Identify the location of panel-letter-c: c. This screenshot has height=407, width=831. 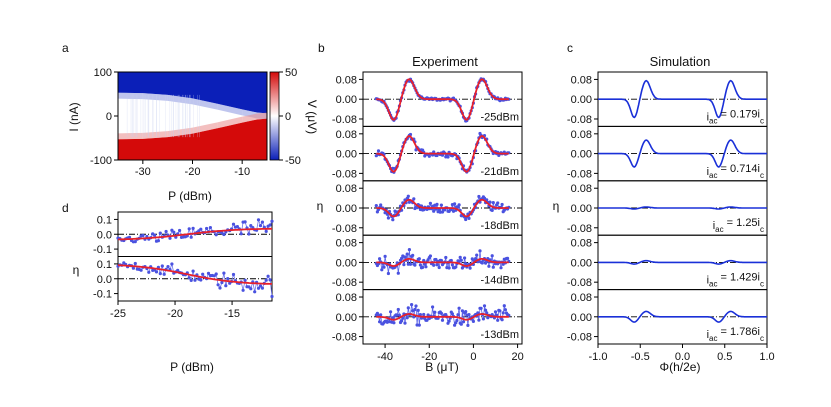
(570, 48).